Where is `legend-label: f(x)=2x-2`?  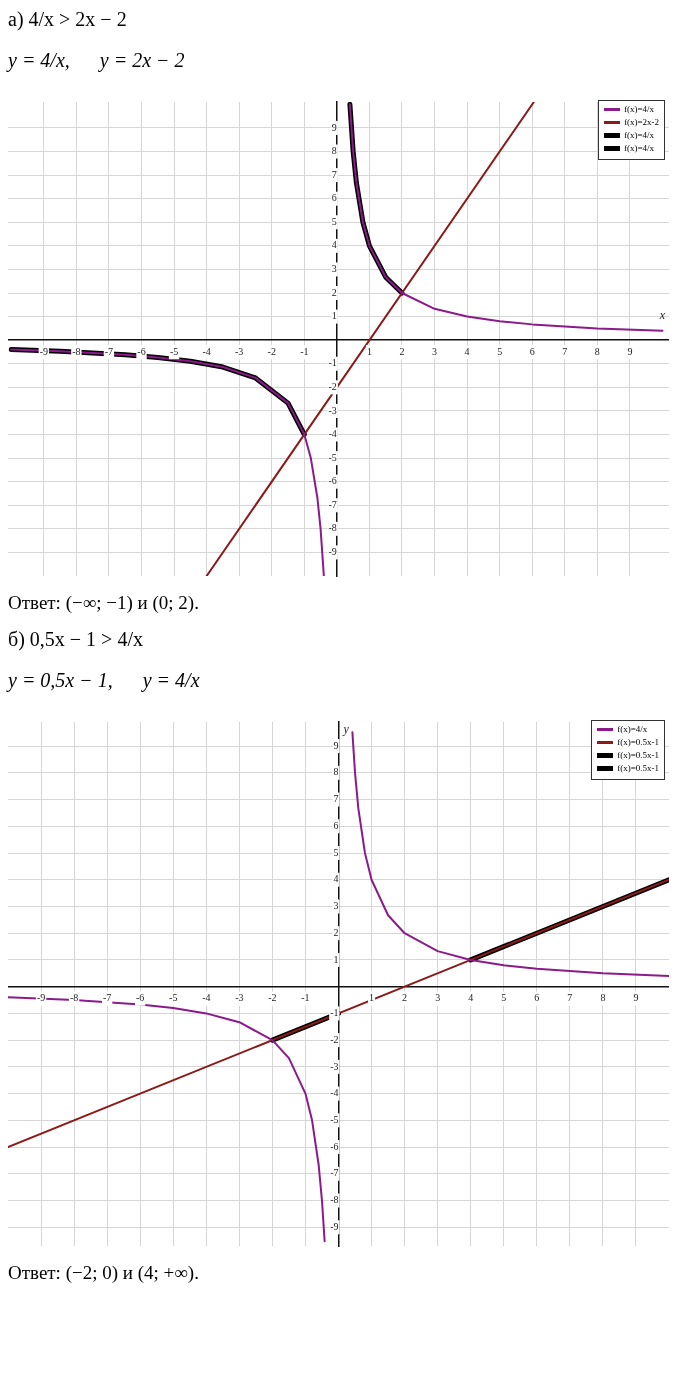
legend-label: f(x)=2x-2 is located at coordinates (641, 122).